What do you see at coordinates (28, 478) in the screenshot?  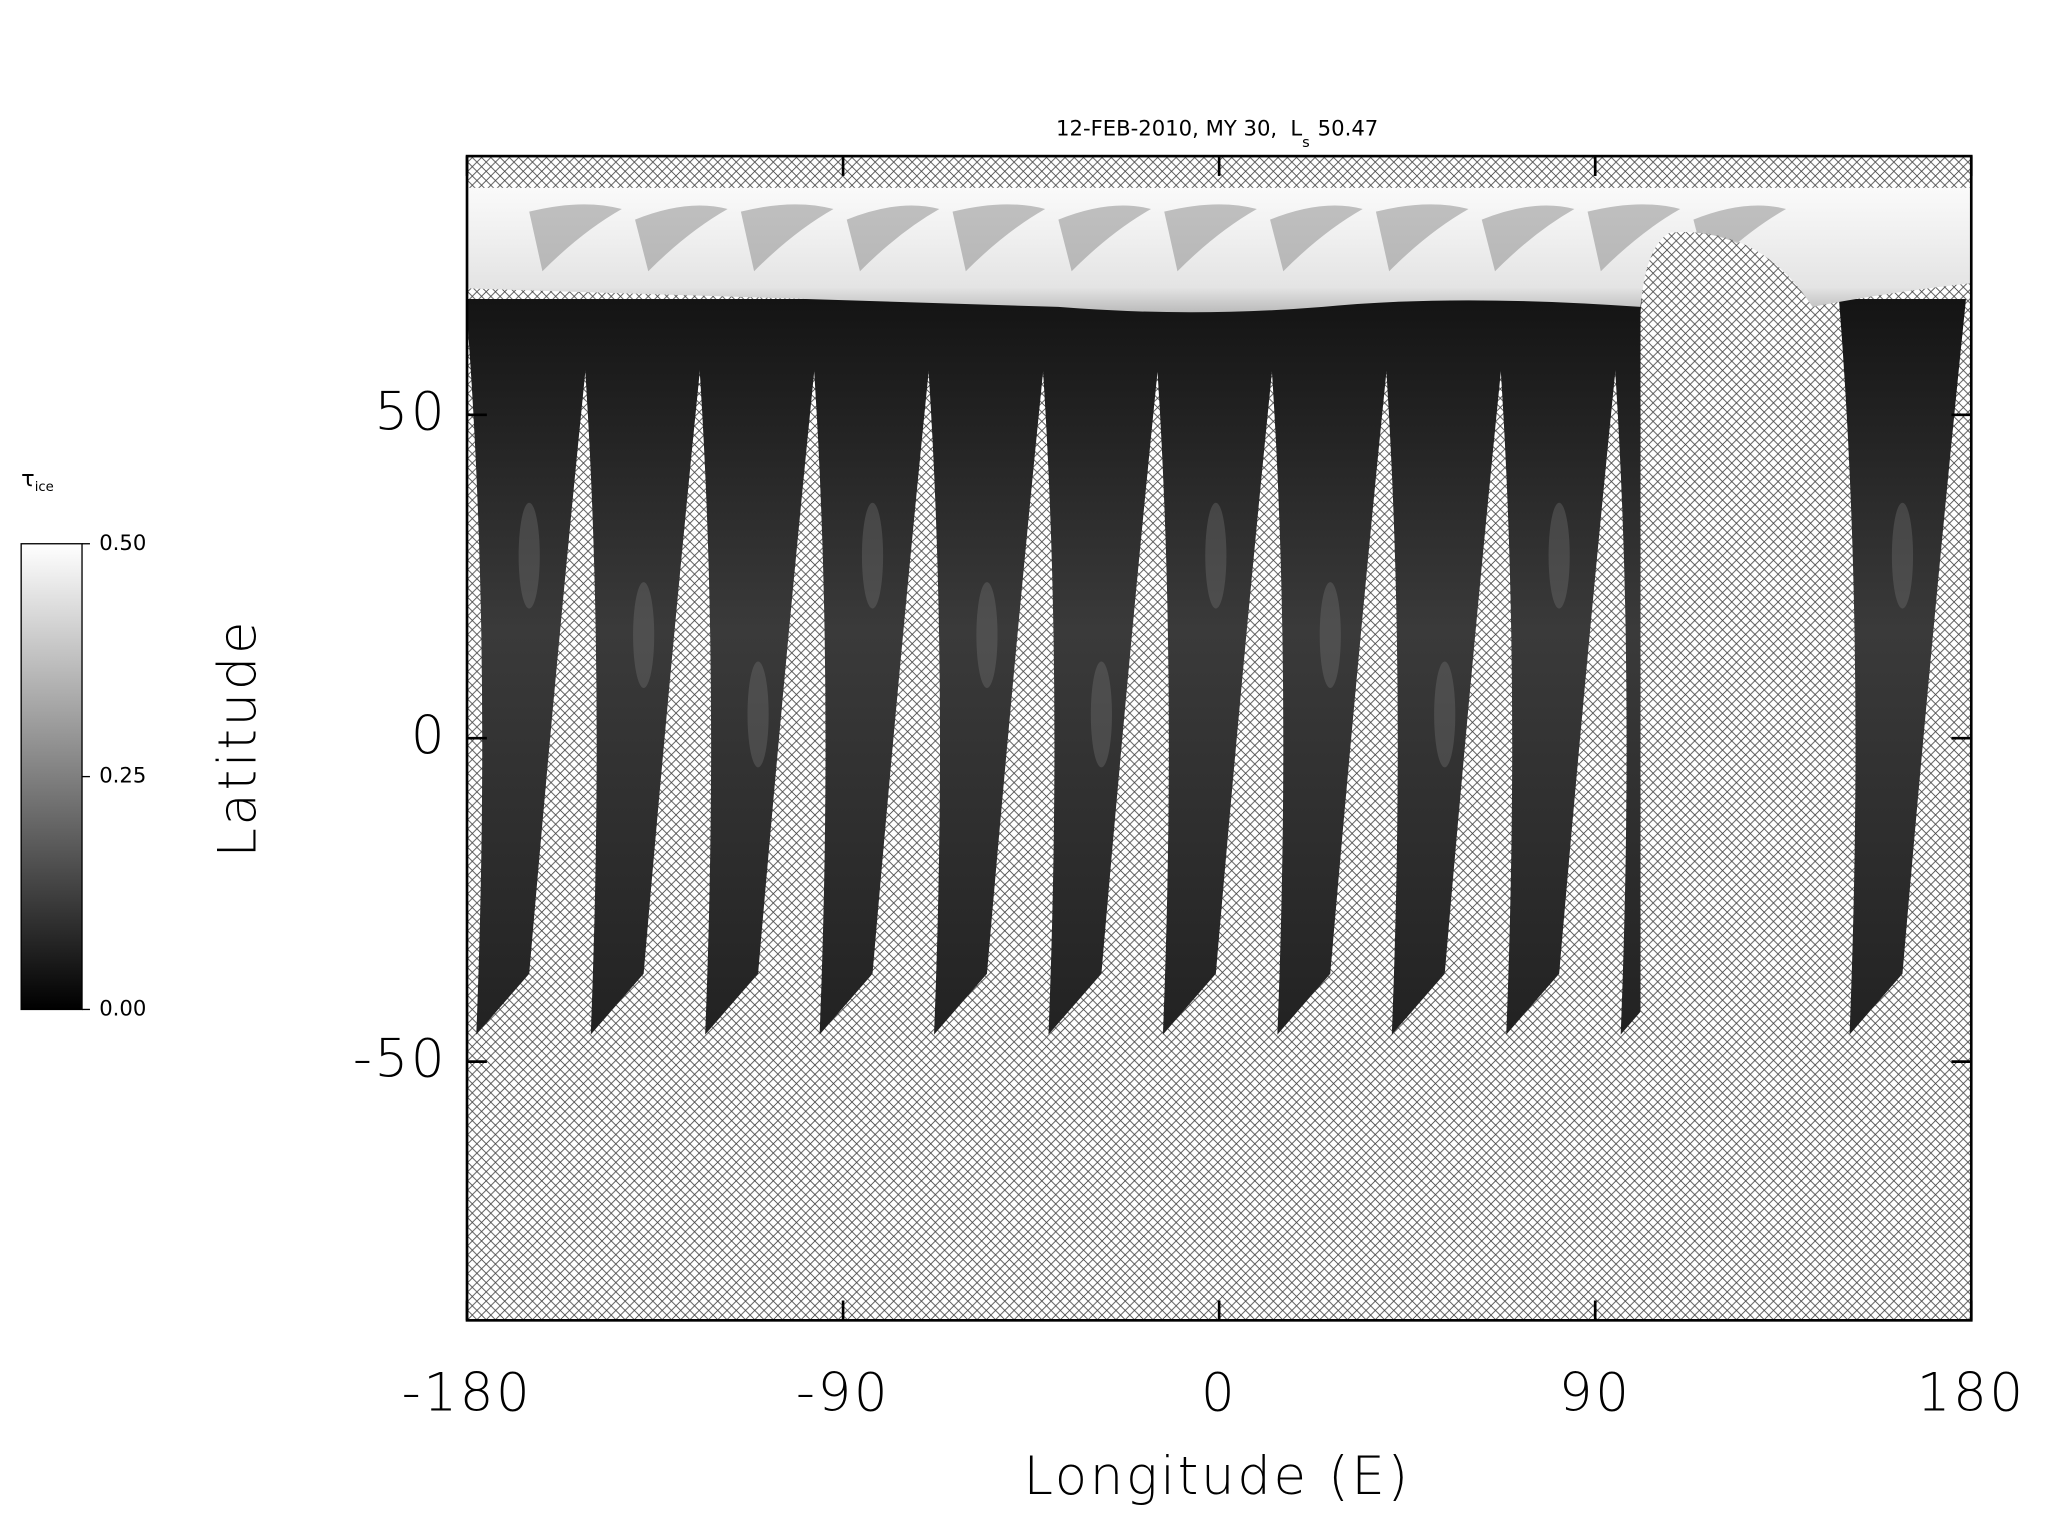 I see `colorbar-symbol: τ` at bounding box center [28, 478].